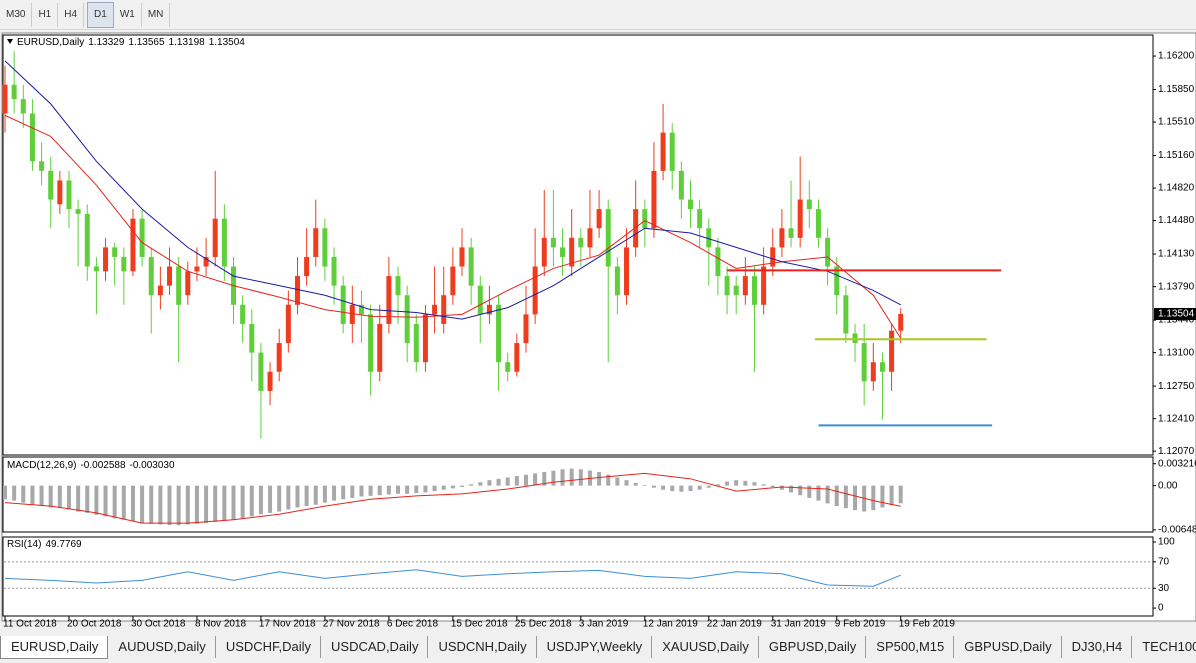  Describe the element at coordinates (227, 42) in the screenshot. I see `ohlc-value: 1.13504` at that location.